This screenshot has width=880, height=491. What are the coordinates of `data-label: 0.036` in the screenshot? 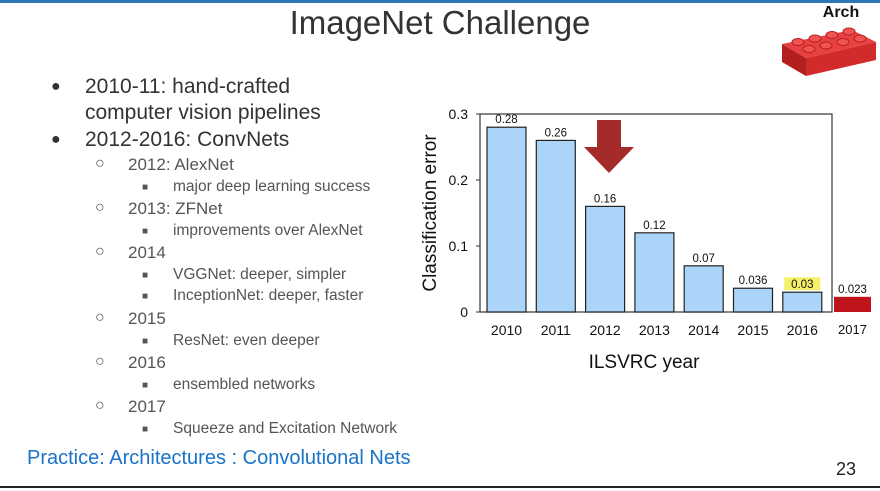 It's located at (753, 281).